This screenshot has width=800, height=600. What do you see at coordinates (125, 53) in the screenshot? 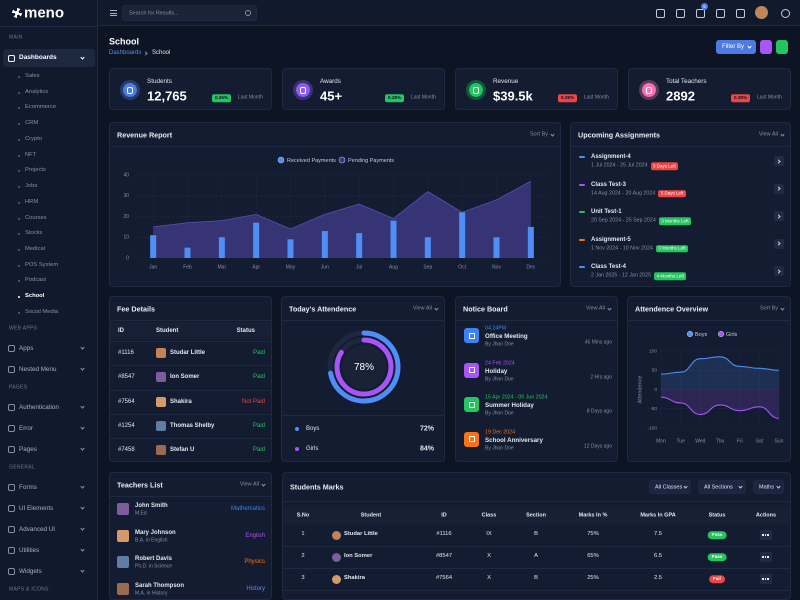
I see `breadcrumb-link: Dashboards` at bounding box center [125, 53].